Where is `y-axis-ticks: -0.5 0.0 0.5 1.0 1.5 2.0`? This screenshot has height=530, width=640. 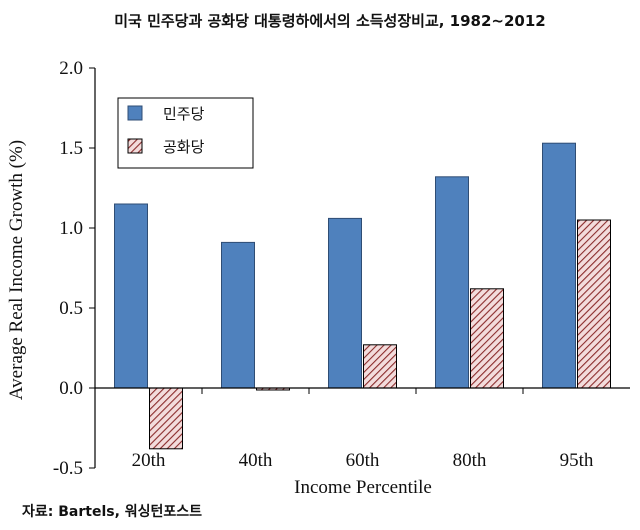 y-axis-ticks: -0.5 0.0 0.5 1.0 1.5 2.0 is located at coordinates (74, 268).